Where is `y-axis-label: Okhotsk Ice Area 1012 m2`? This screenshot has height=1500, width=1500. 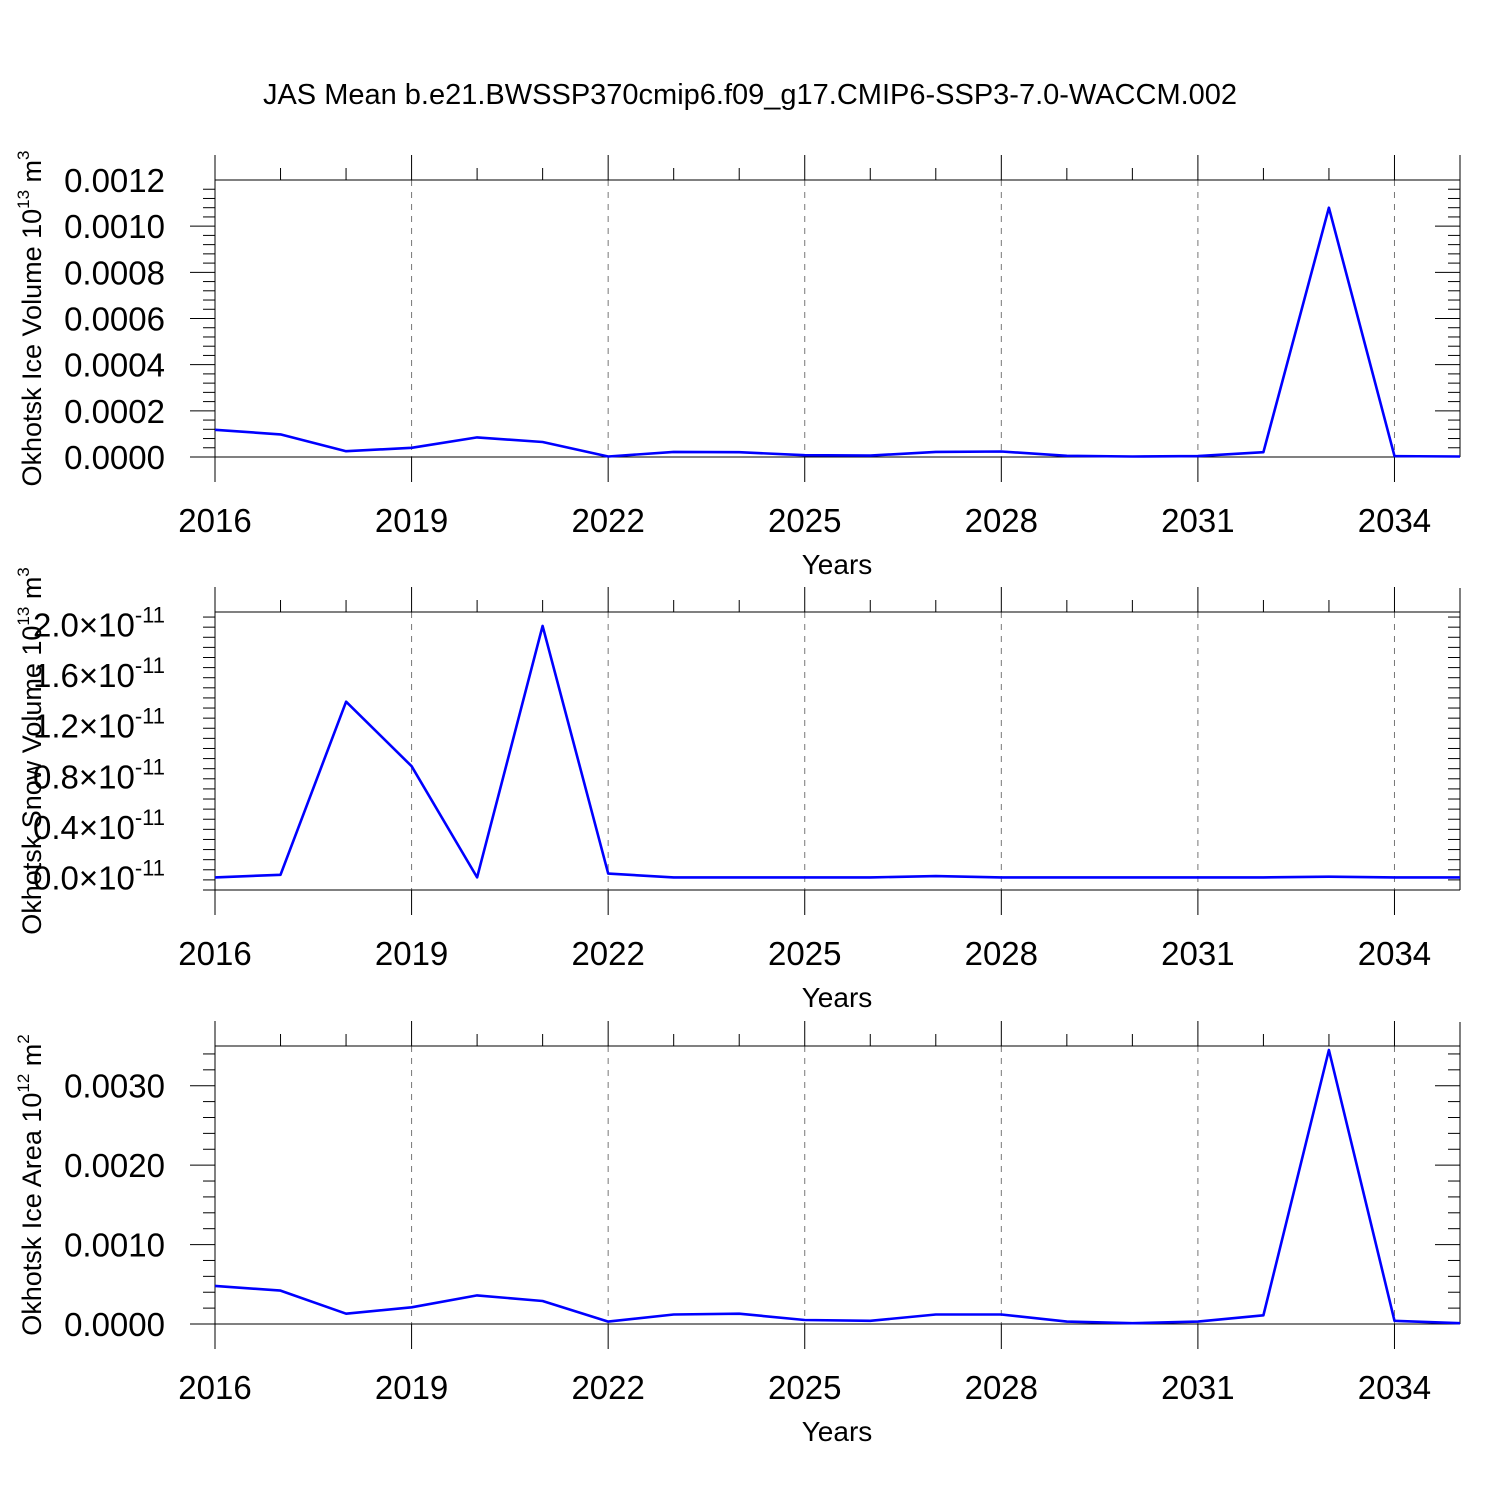
y-axis-label: Okhotsk Ice Area 1012 m2 is located at coordinates (30, 1185).